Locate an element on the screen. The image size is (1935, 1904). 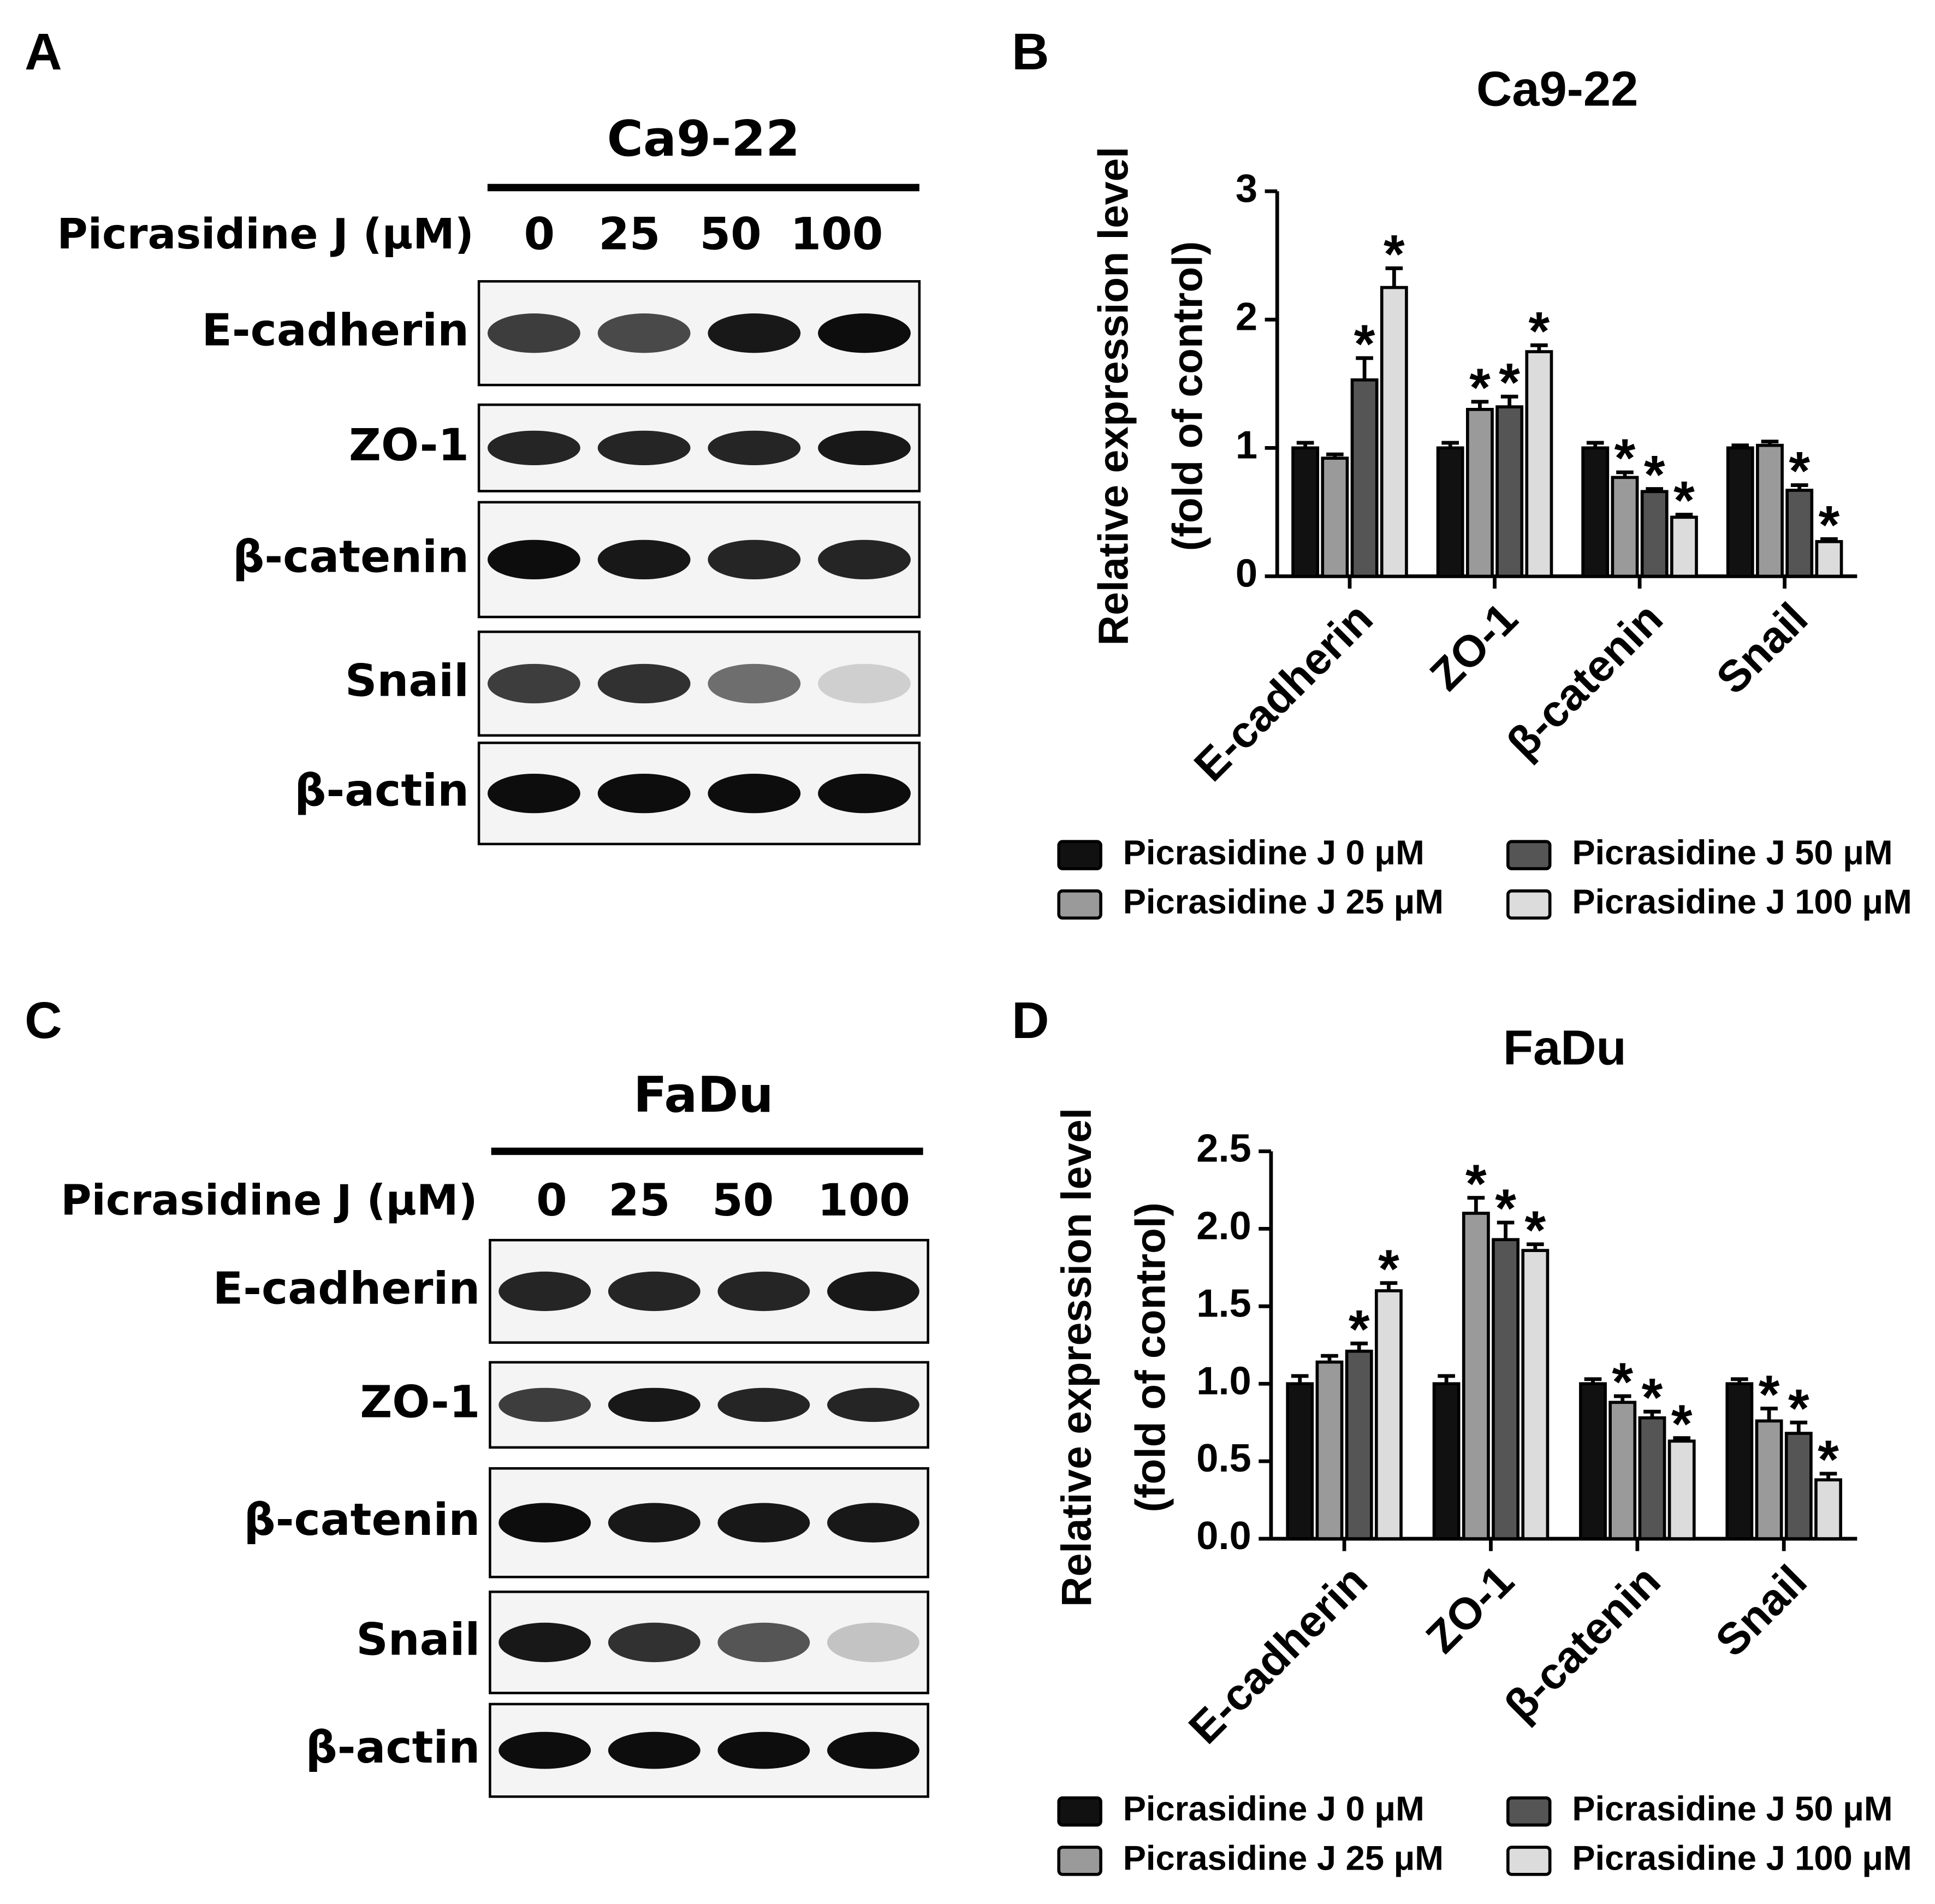
chart-title: Ca9-22 is located at coordinates (1557, 88).